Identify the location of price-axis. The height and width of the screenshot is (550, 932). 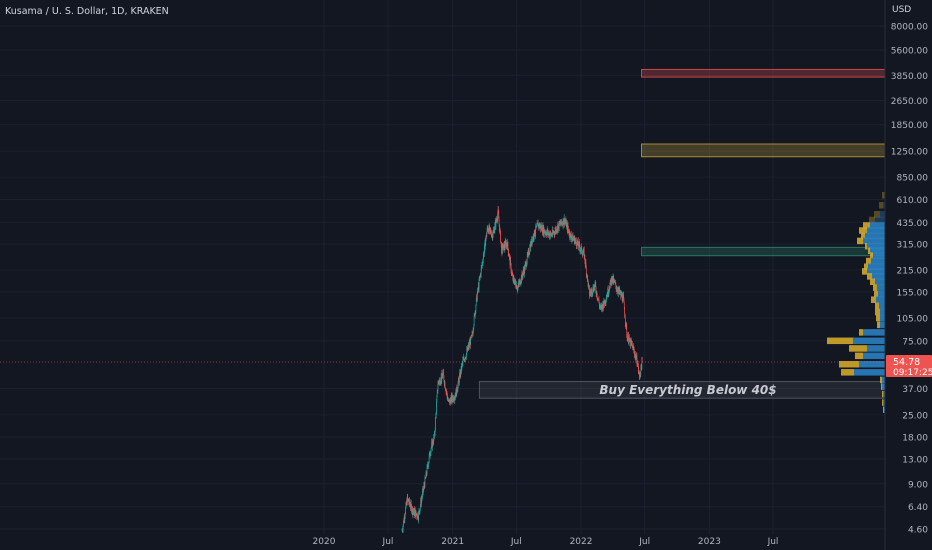
(908, 275).